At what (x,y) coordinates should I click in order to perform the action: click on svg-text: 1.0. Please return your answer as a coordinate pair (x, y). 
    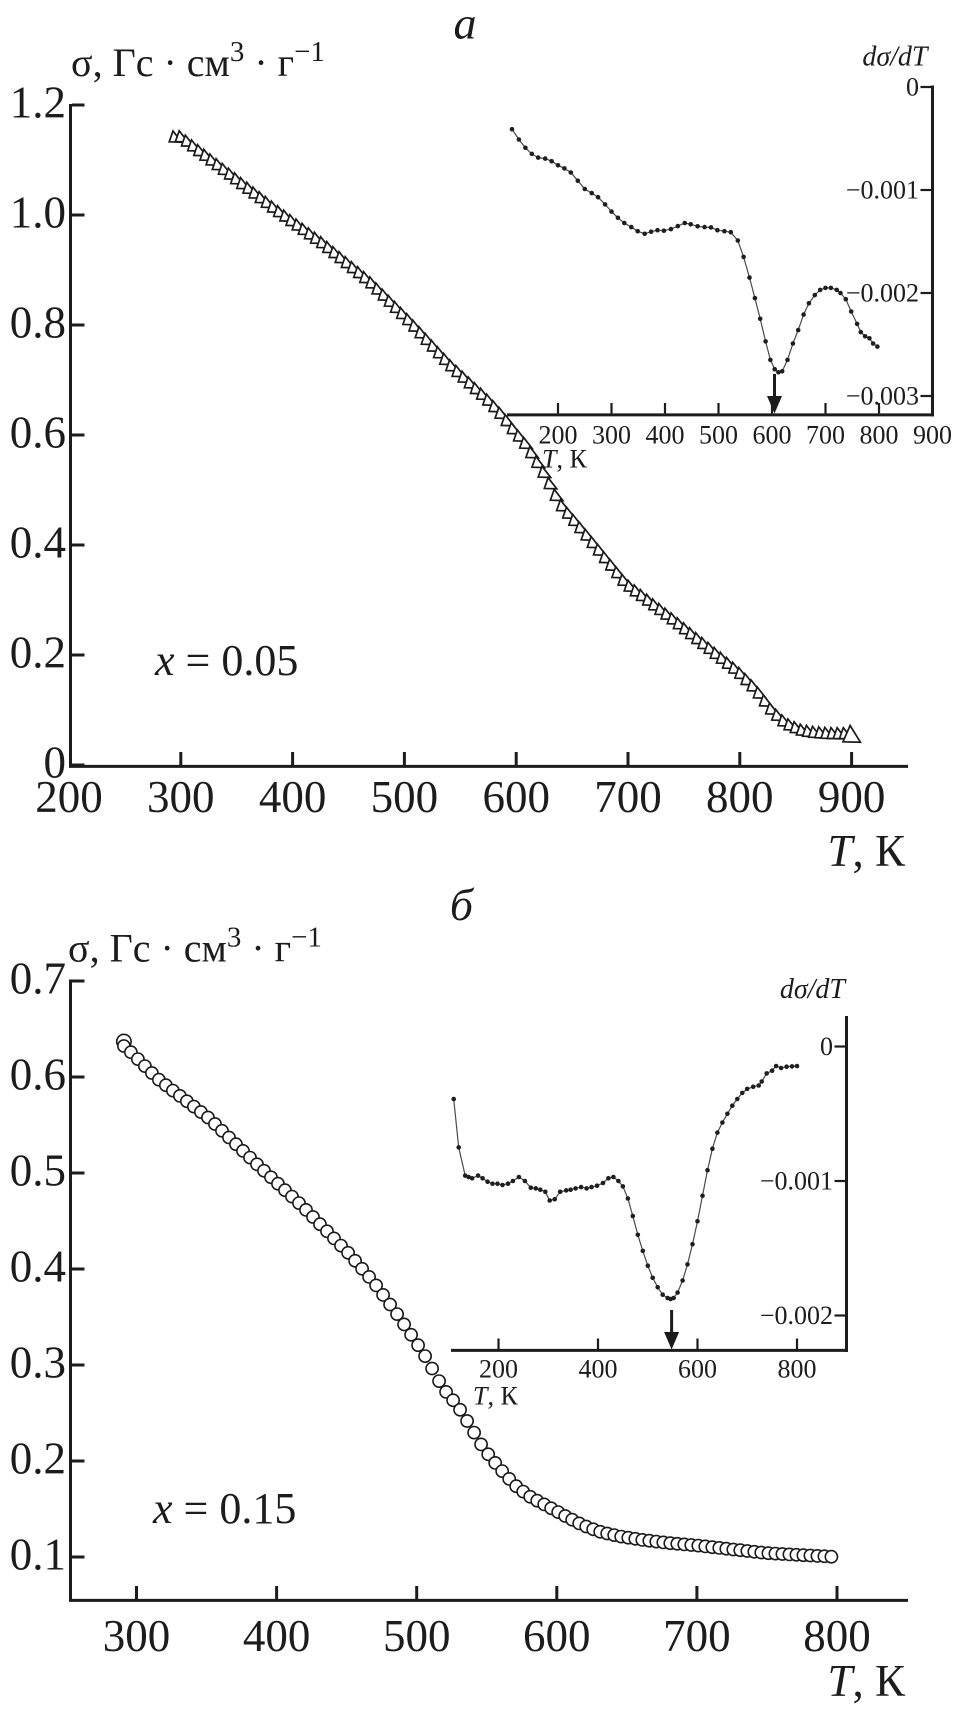
    Looking at the image, I should click on (38, 213).